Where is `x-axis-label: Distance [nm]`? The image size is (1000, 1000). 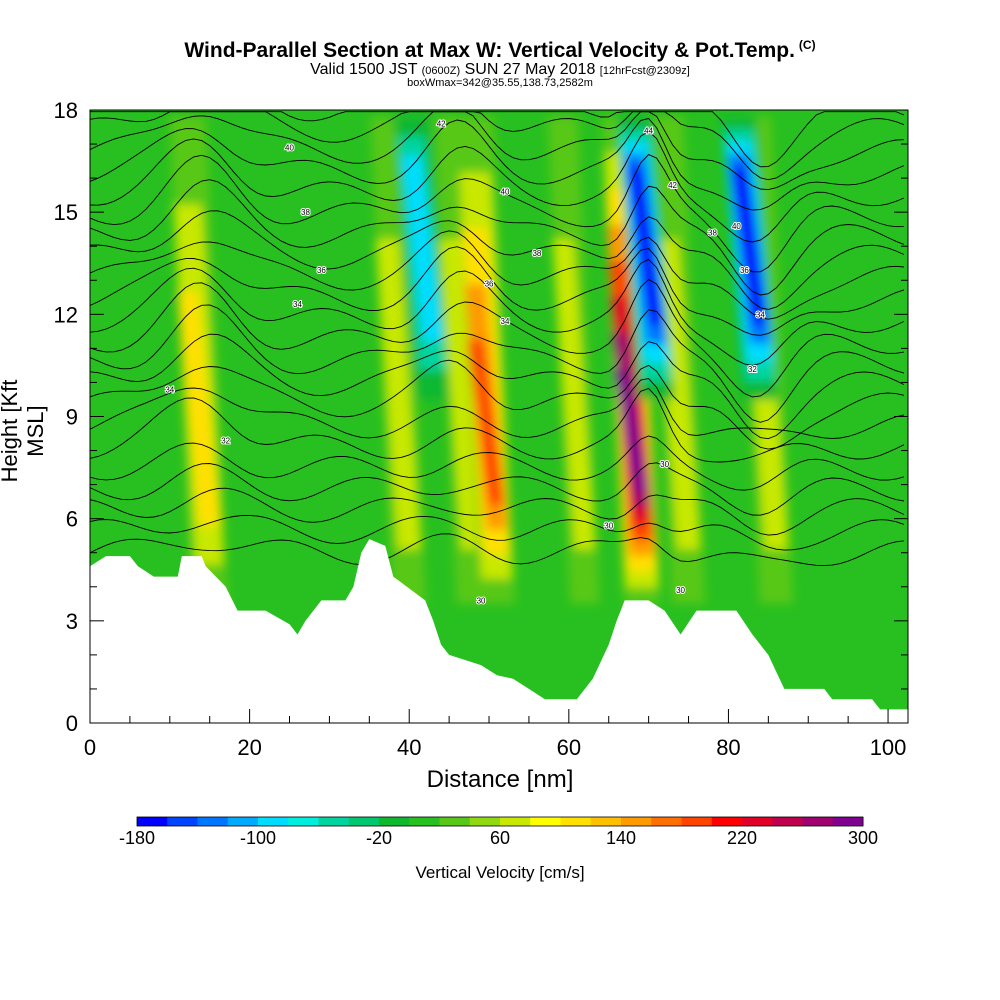 x-axis-label: Distance [nm] is located at coordinates (500, 779).